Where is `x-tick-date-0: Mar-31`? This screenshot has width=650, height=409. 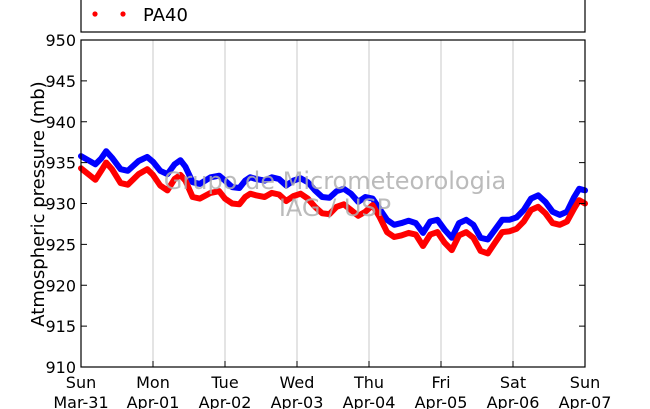 x-tick-date-0: Mar-31 is located at coordinates (80, 401).